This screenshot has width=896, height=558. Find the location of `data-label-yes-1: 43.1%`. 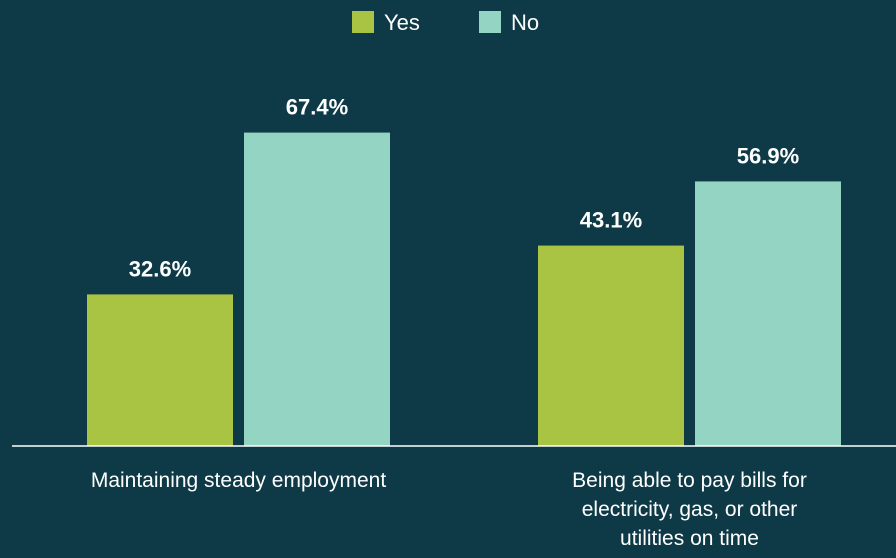

data-label-yes-1: 43.1% is located at coordinates (611, 220).